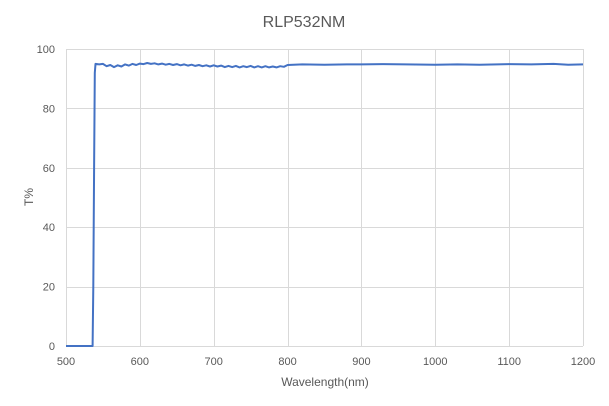  Describe the element at coordinates (287, 362) in the screenshot. I see `x-tick-label: 800` at that location.